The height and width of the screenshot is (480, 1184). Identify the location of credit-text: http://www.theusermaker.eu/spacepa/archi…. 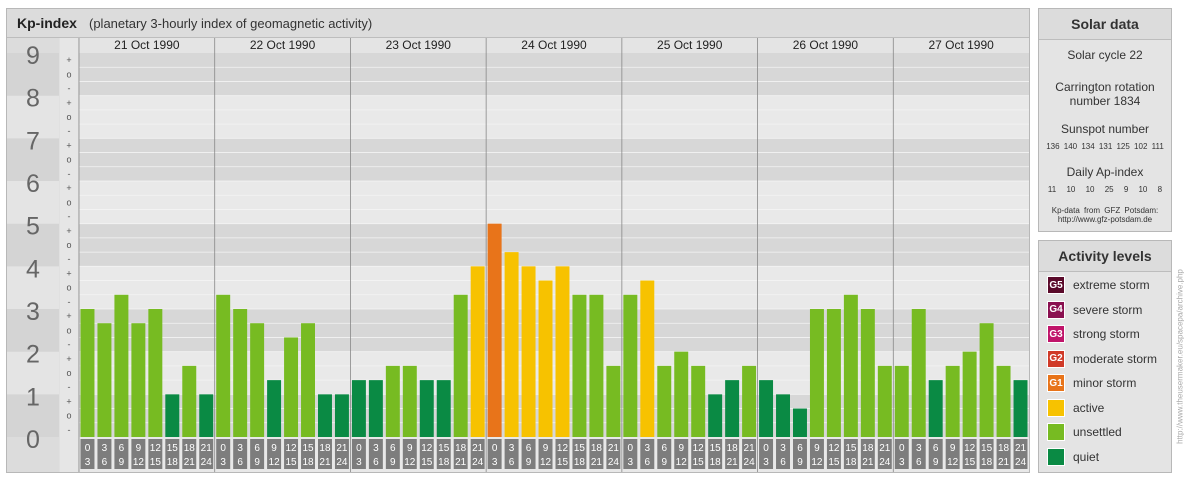
(1179, 356).